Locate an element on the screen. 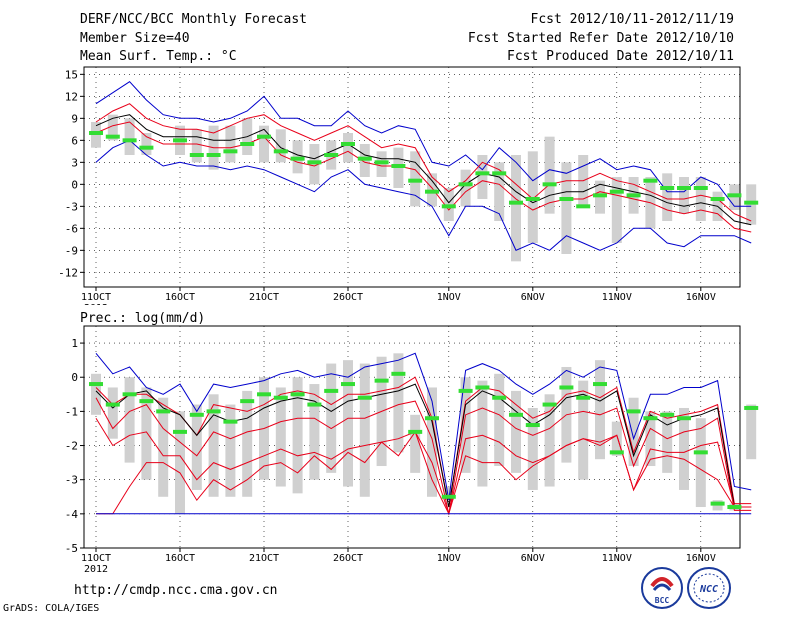 The height and width of the screenshot is (618, 800). ncc-logo-text: NCC is located at coordinates (708, 589).